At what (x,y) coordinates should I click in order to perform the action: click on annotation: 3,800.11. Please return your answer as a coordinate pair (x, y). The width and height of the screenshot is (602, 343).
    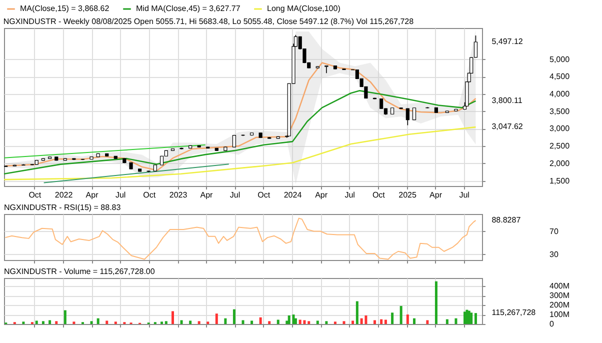
    Looking at the image, I should click on (507, 100).